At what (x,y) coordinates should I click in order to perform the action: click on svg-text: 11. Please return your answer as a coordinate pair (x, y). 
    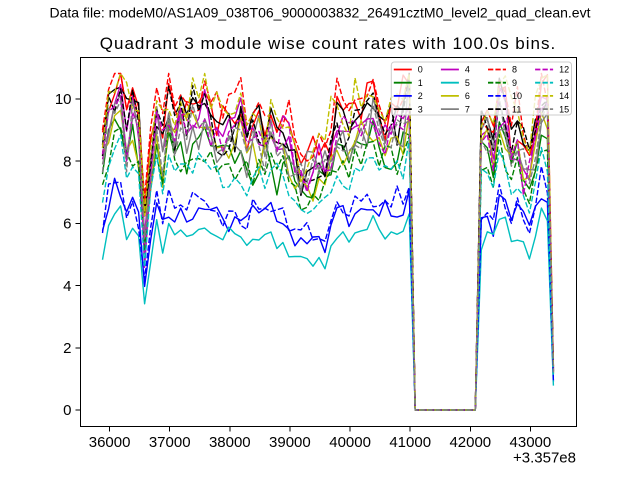
    Looking at the image, I should click on (516, 109).